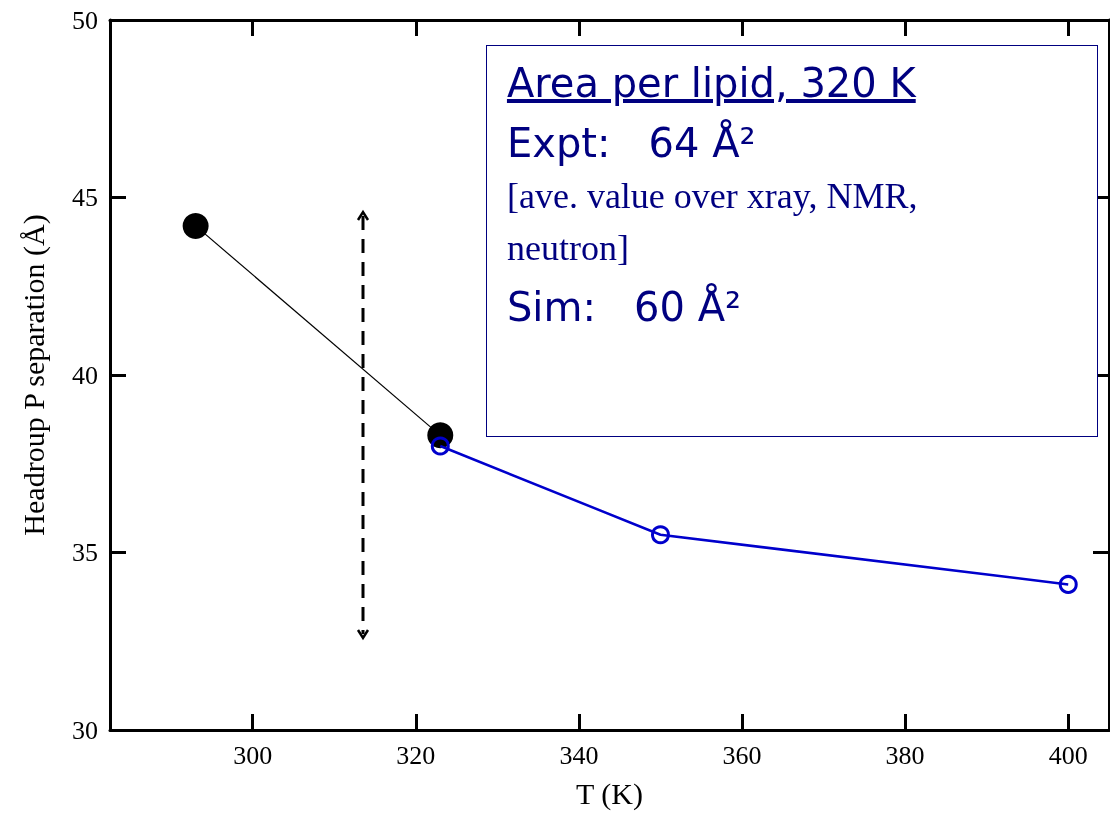  I want to click on y-tick-label: 45, so click(85, 197).